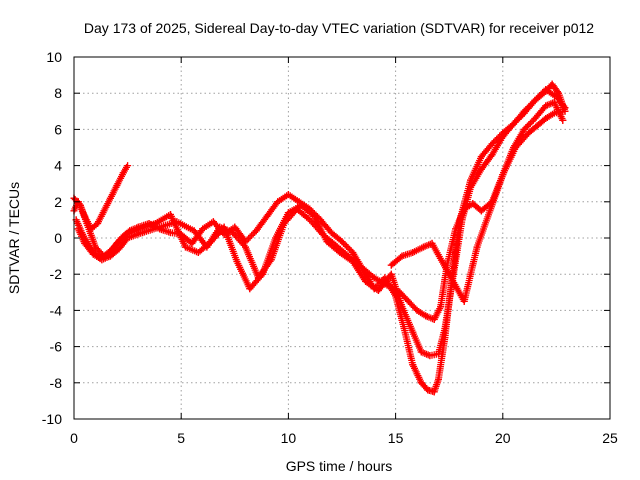  Describe the element at coordinates (503, 438) in the screenshot. I see `x-tick-label: 20` at that location.